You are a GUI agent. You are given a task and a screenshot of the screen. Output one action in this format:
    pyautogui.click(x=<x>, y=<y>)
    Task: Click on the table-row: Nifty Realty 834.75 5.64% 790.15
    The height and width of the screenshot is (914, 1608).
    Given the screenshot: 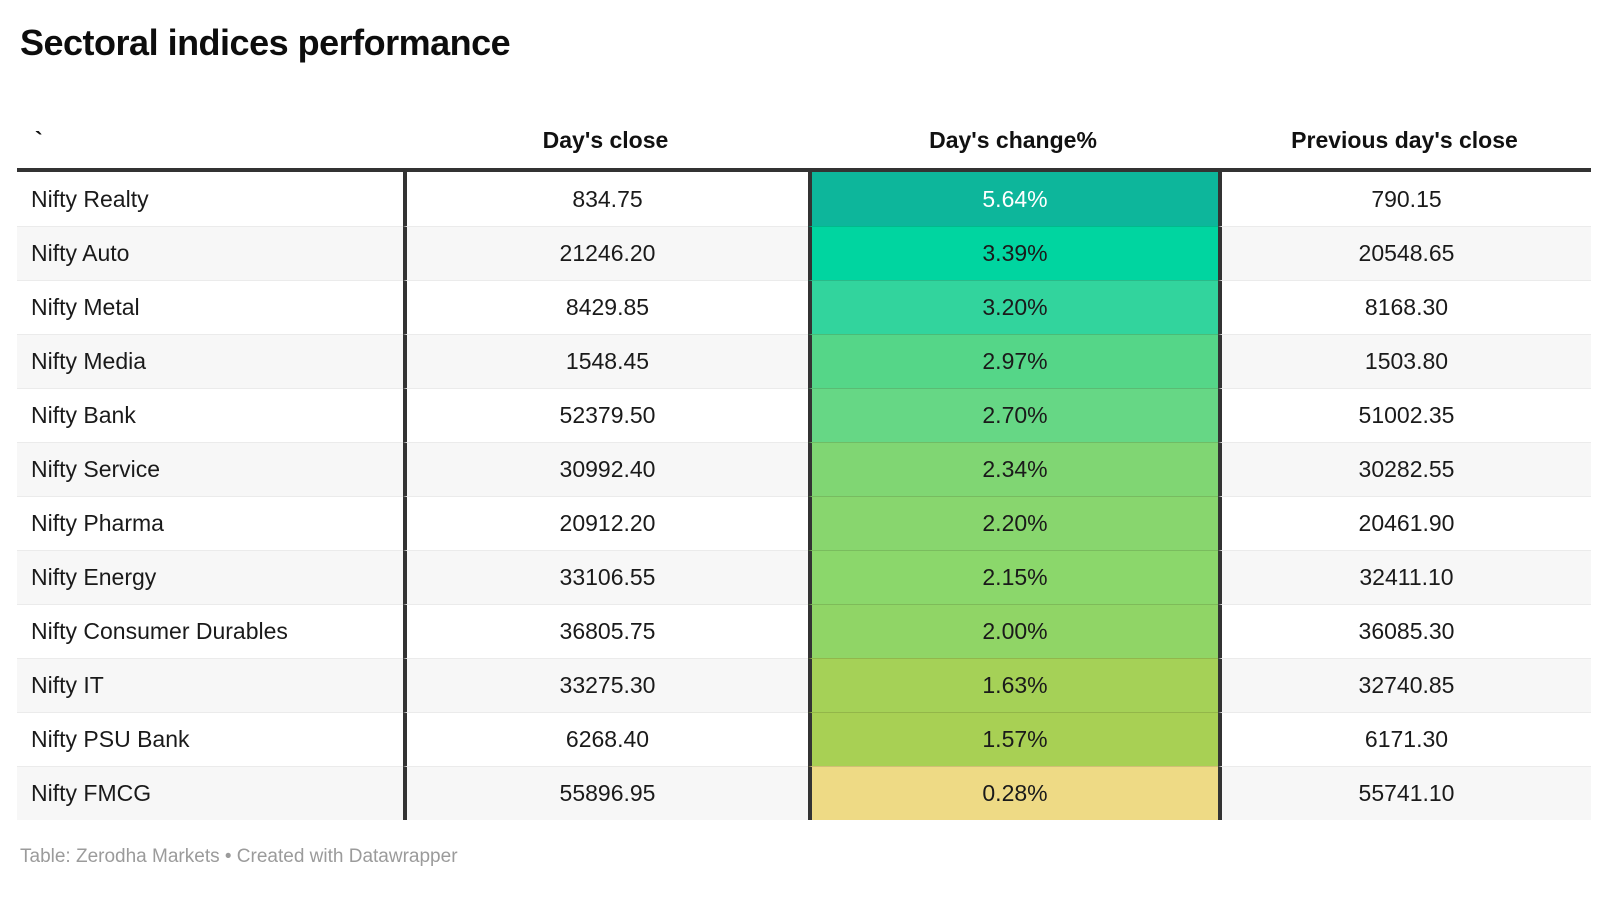 What is the action you would take?
    pyautogui.click(x=804, y=199)
    